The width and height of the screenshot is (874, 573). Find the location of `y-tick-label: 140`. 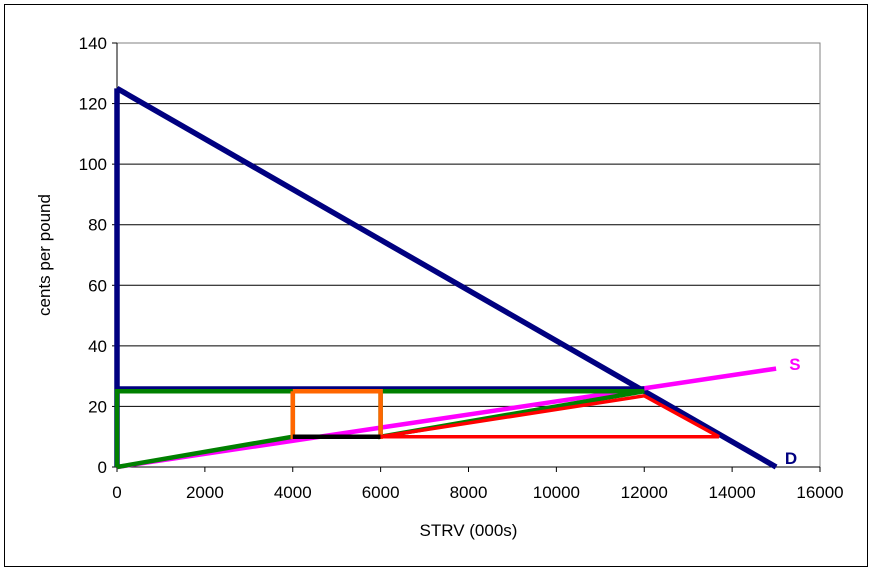

y-tick-label: 140 is located at coordinates (93, 43).